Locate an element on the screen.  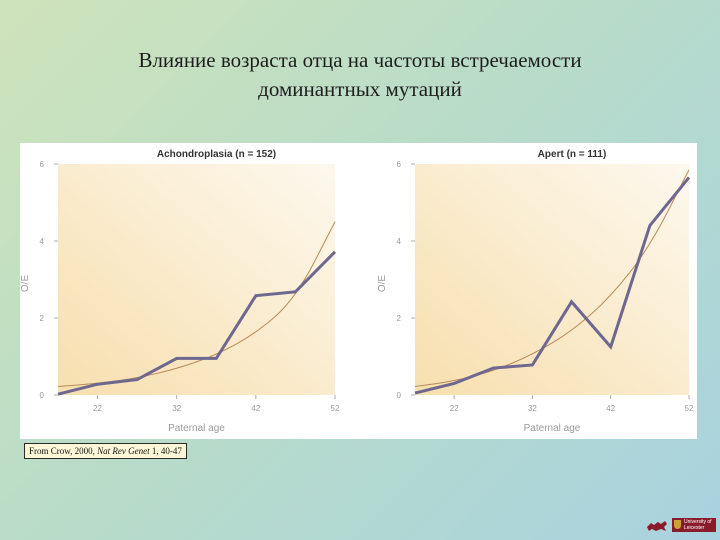
fox-emblem-icon is located at coordinates (657, 526).